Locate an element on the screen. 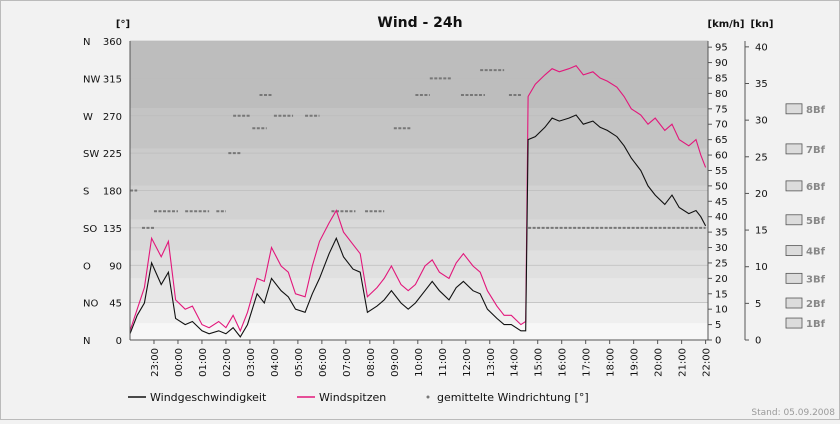 The width and height of the screenshot is (840, 424). chart-title: Wind - 24h is located at coordinates (419, 23).